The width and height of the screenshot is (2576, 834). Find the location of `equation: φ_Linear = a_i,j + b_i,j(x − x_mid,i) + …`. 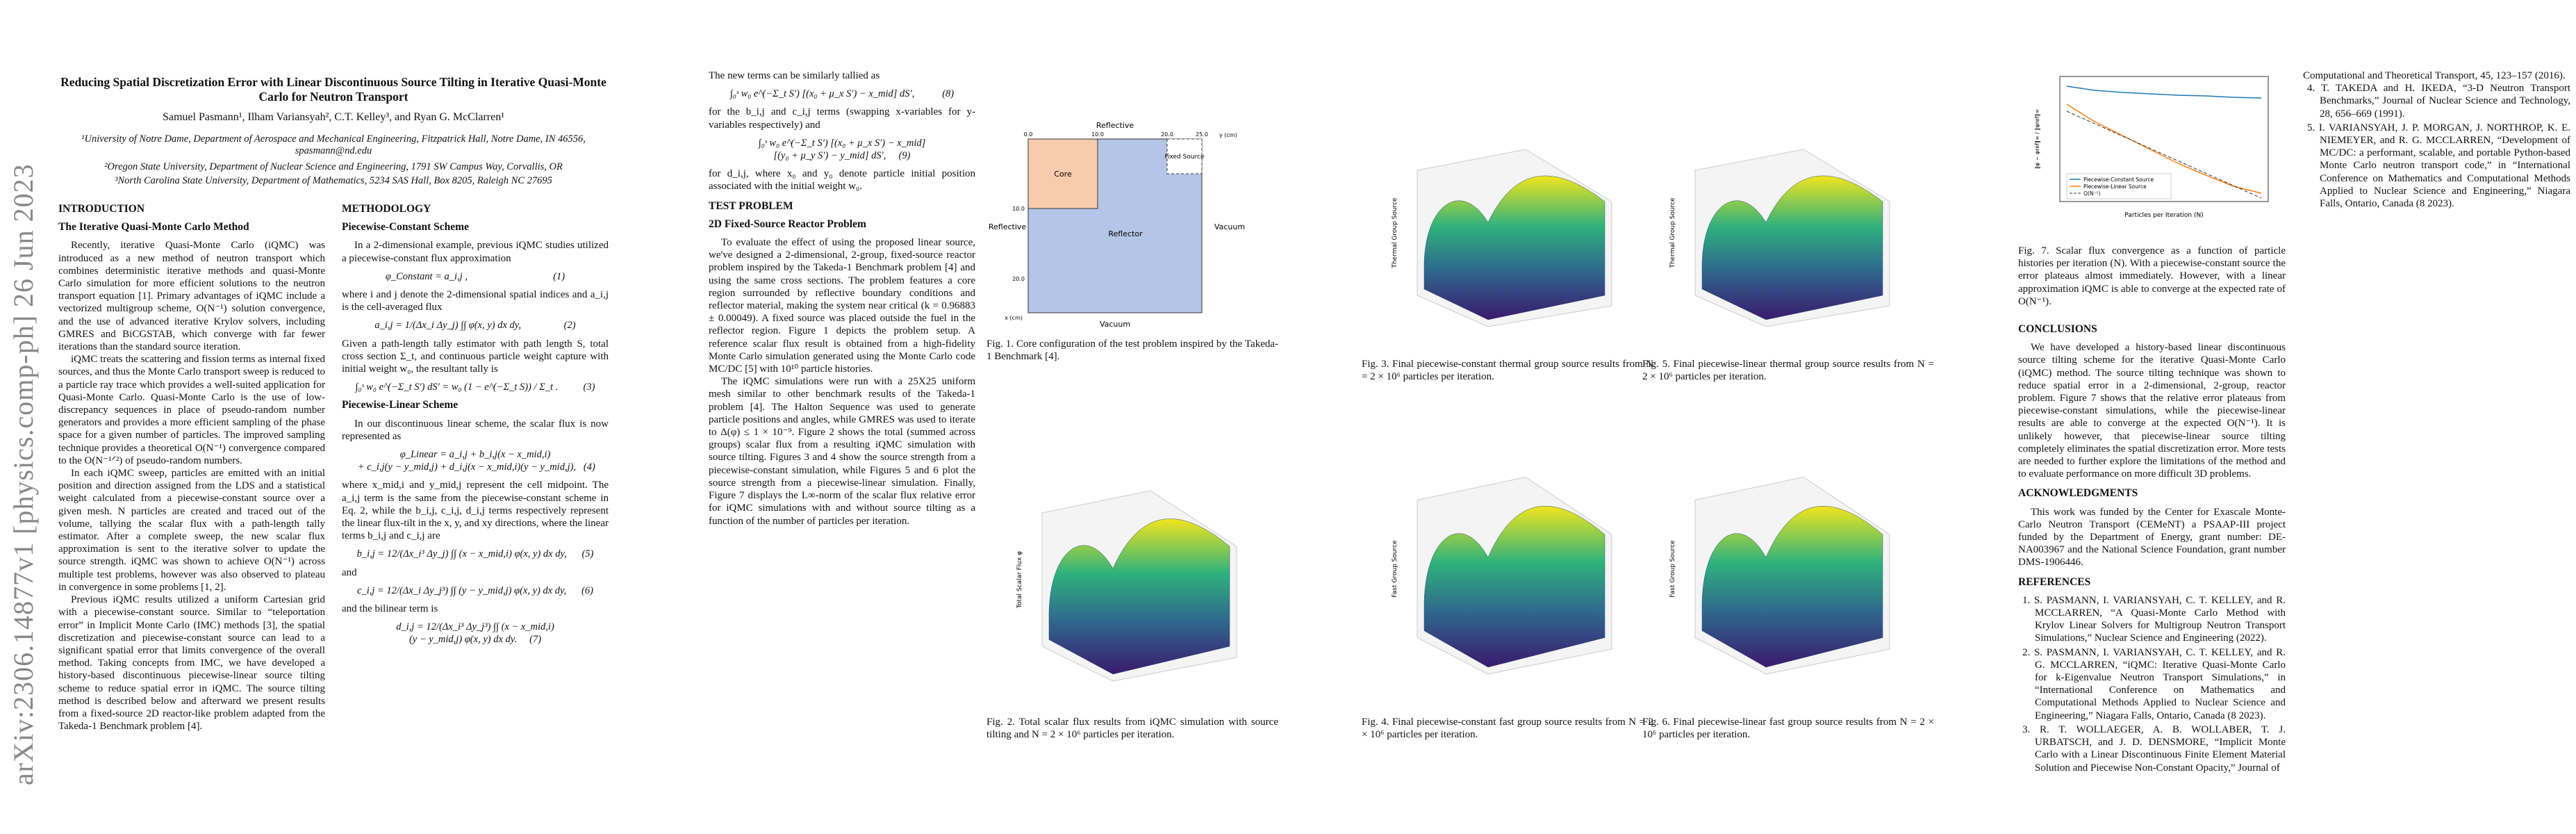

equation: φ_Linear = a_i,j + b_i,j(x − x_mid,i) + … is located at coordinates (476, 461).